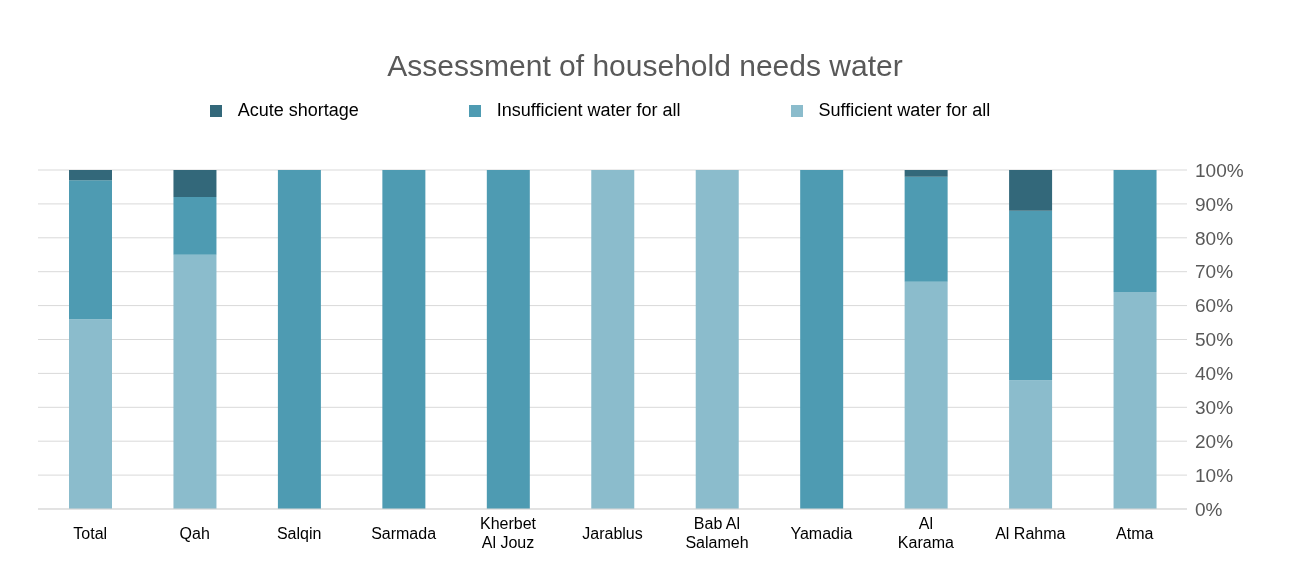 This screenshot has height=569, width=1290. I want to click on x-tick-label: Qah, so click(194, 533).